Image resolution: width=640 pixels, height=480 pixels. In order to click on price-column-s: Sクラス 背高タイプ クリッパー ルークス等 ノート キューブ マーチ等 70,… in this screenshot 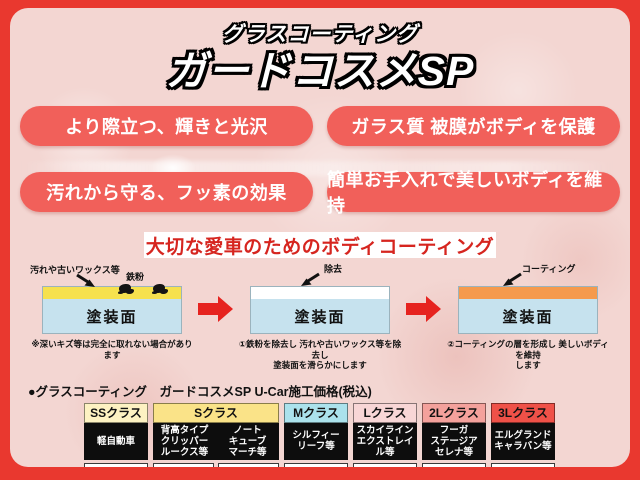, I will do `click(216, 434)`.